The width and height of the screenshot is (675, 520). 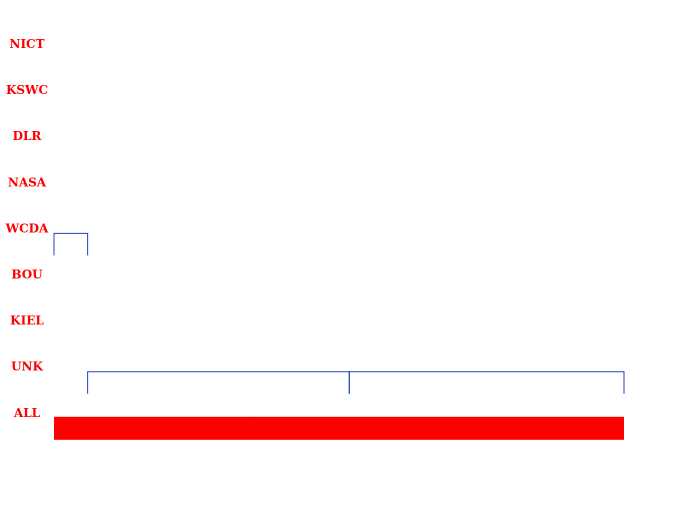 What do you see at coordinates (28, 136) in the screenshot?
I see `row-label-dlr: DLR` at bounding box center [28, 136].